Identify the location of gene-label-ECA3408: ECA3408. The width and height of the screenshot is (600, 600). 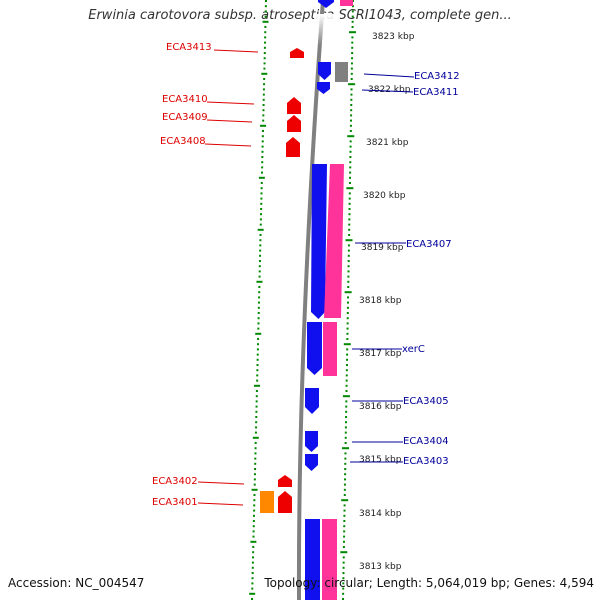
(183, 141).